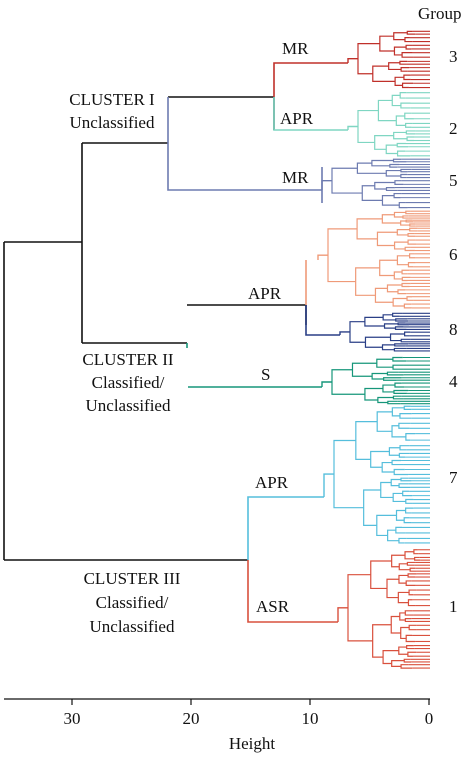 Image resolution: width=474 pixels, height=757 pixels. I want to click on branch-link-apr-lower, so click(285, 528).